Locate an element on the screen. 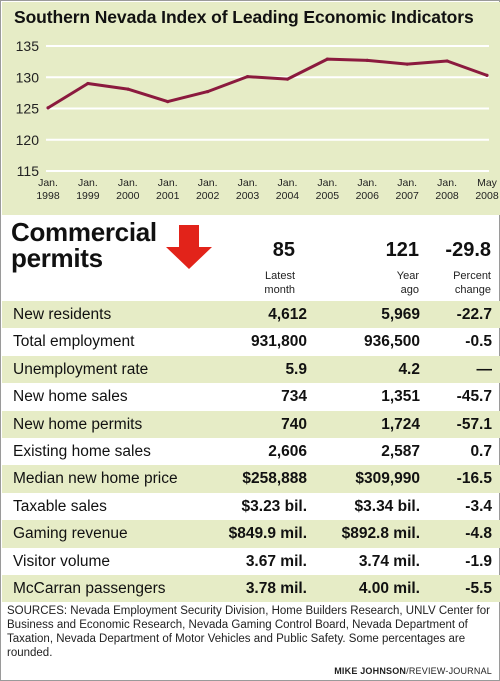 This screenshot has width=500, height=681. credit-name: MIKE JOHNSON is located at coordinates (370, 671).